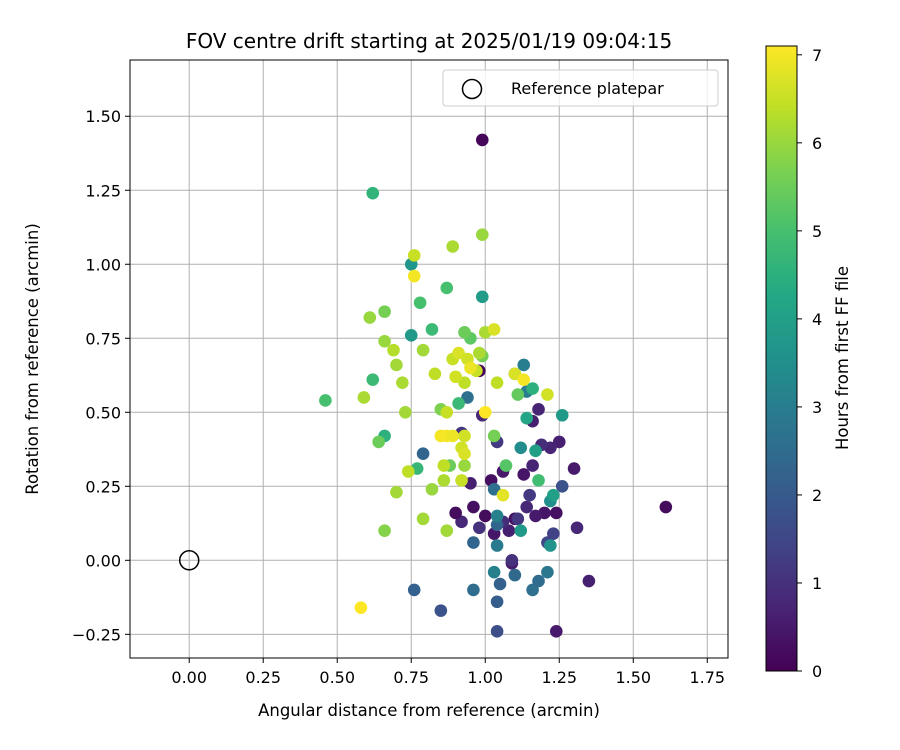  What do you see at coordinates (103, 116) in the screenshot?
I see `y-tick-label: 1.50` at bounding box center [103, 116].